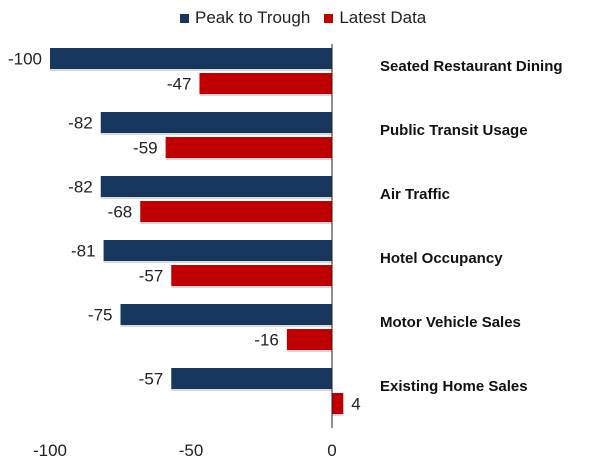 The image size is (591, 470). I want to click on legend-label-latest-data: Latest Data, so click(383, 17).